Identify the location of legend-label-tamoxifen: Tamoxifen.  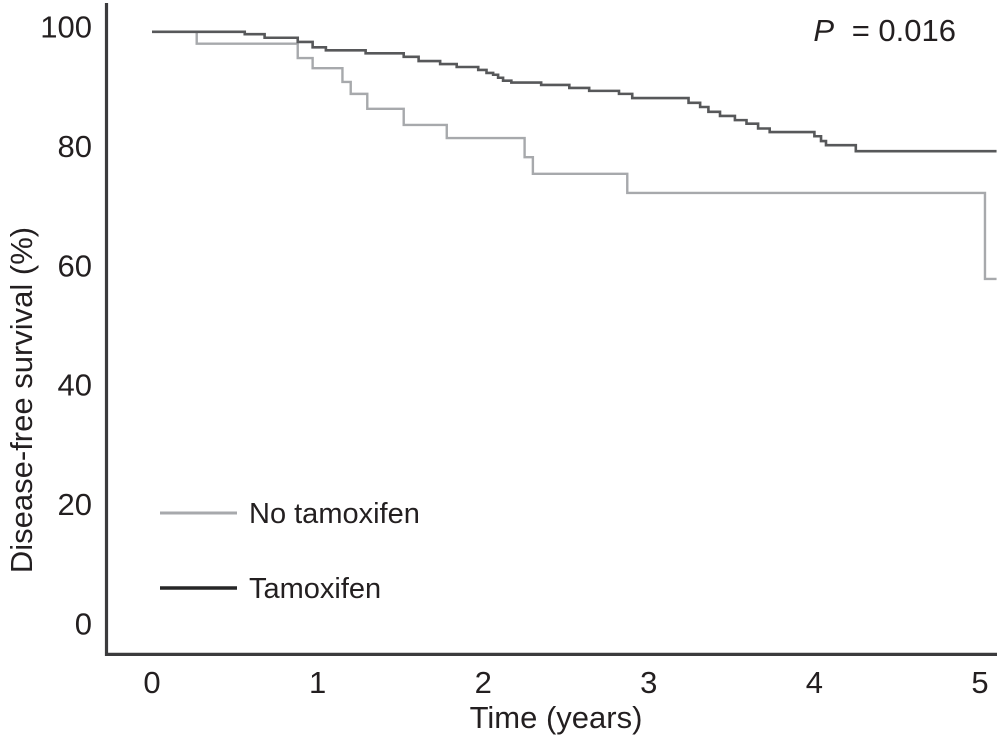
(315, 589).